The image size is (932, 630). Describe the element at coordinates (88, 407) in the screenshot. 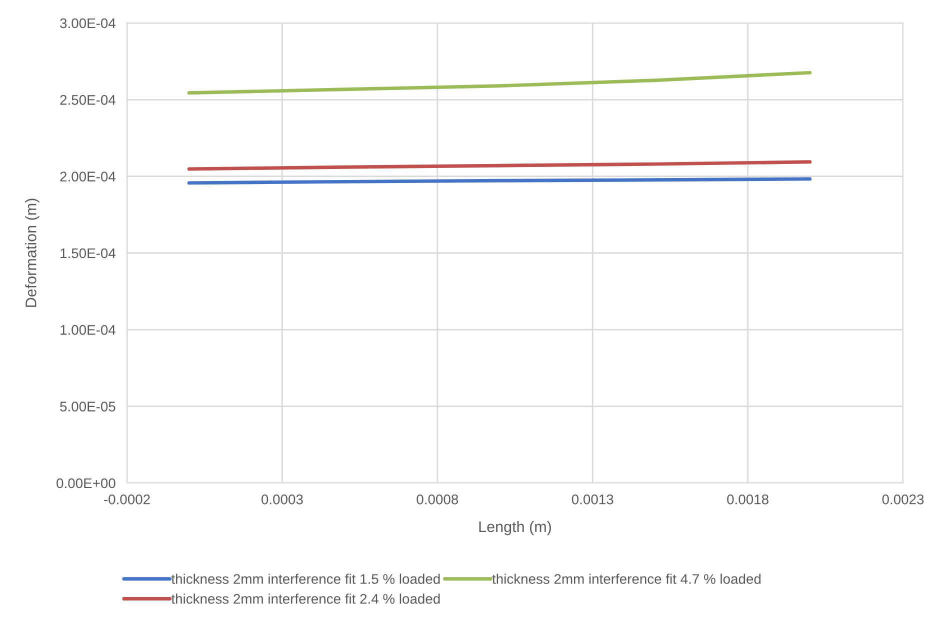

I see `y-tick-label: 5.00E-05` at that location.